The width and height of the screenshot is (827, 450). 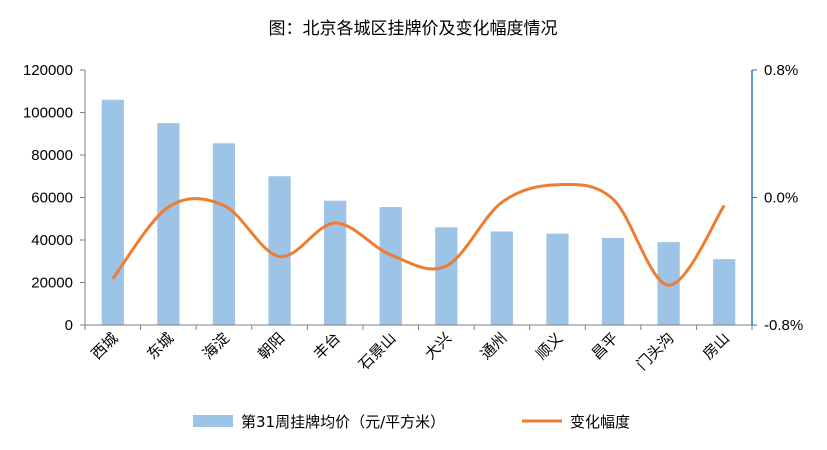 I want to click on x-tick-label: 东城, so click(x=160, y=346).